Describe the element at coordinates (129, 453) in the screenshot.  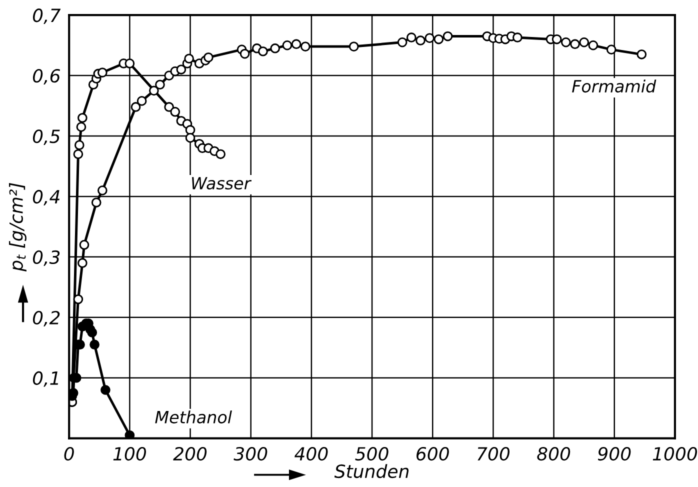
I see `x-tick-label: 100` at that location.